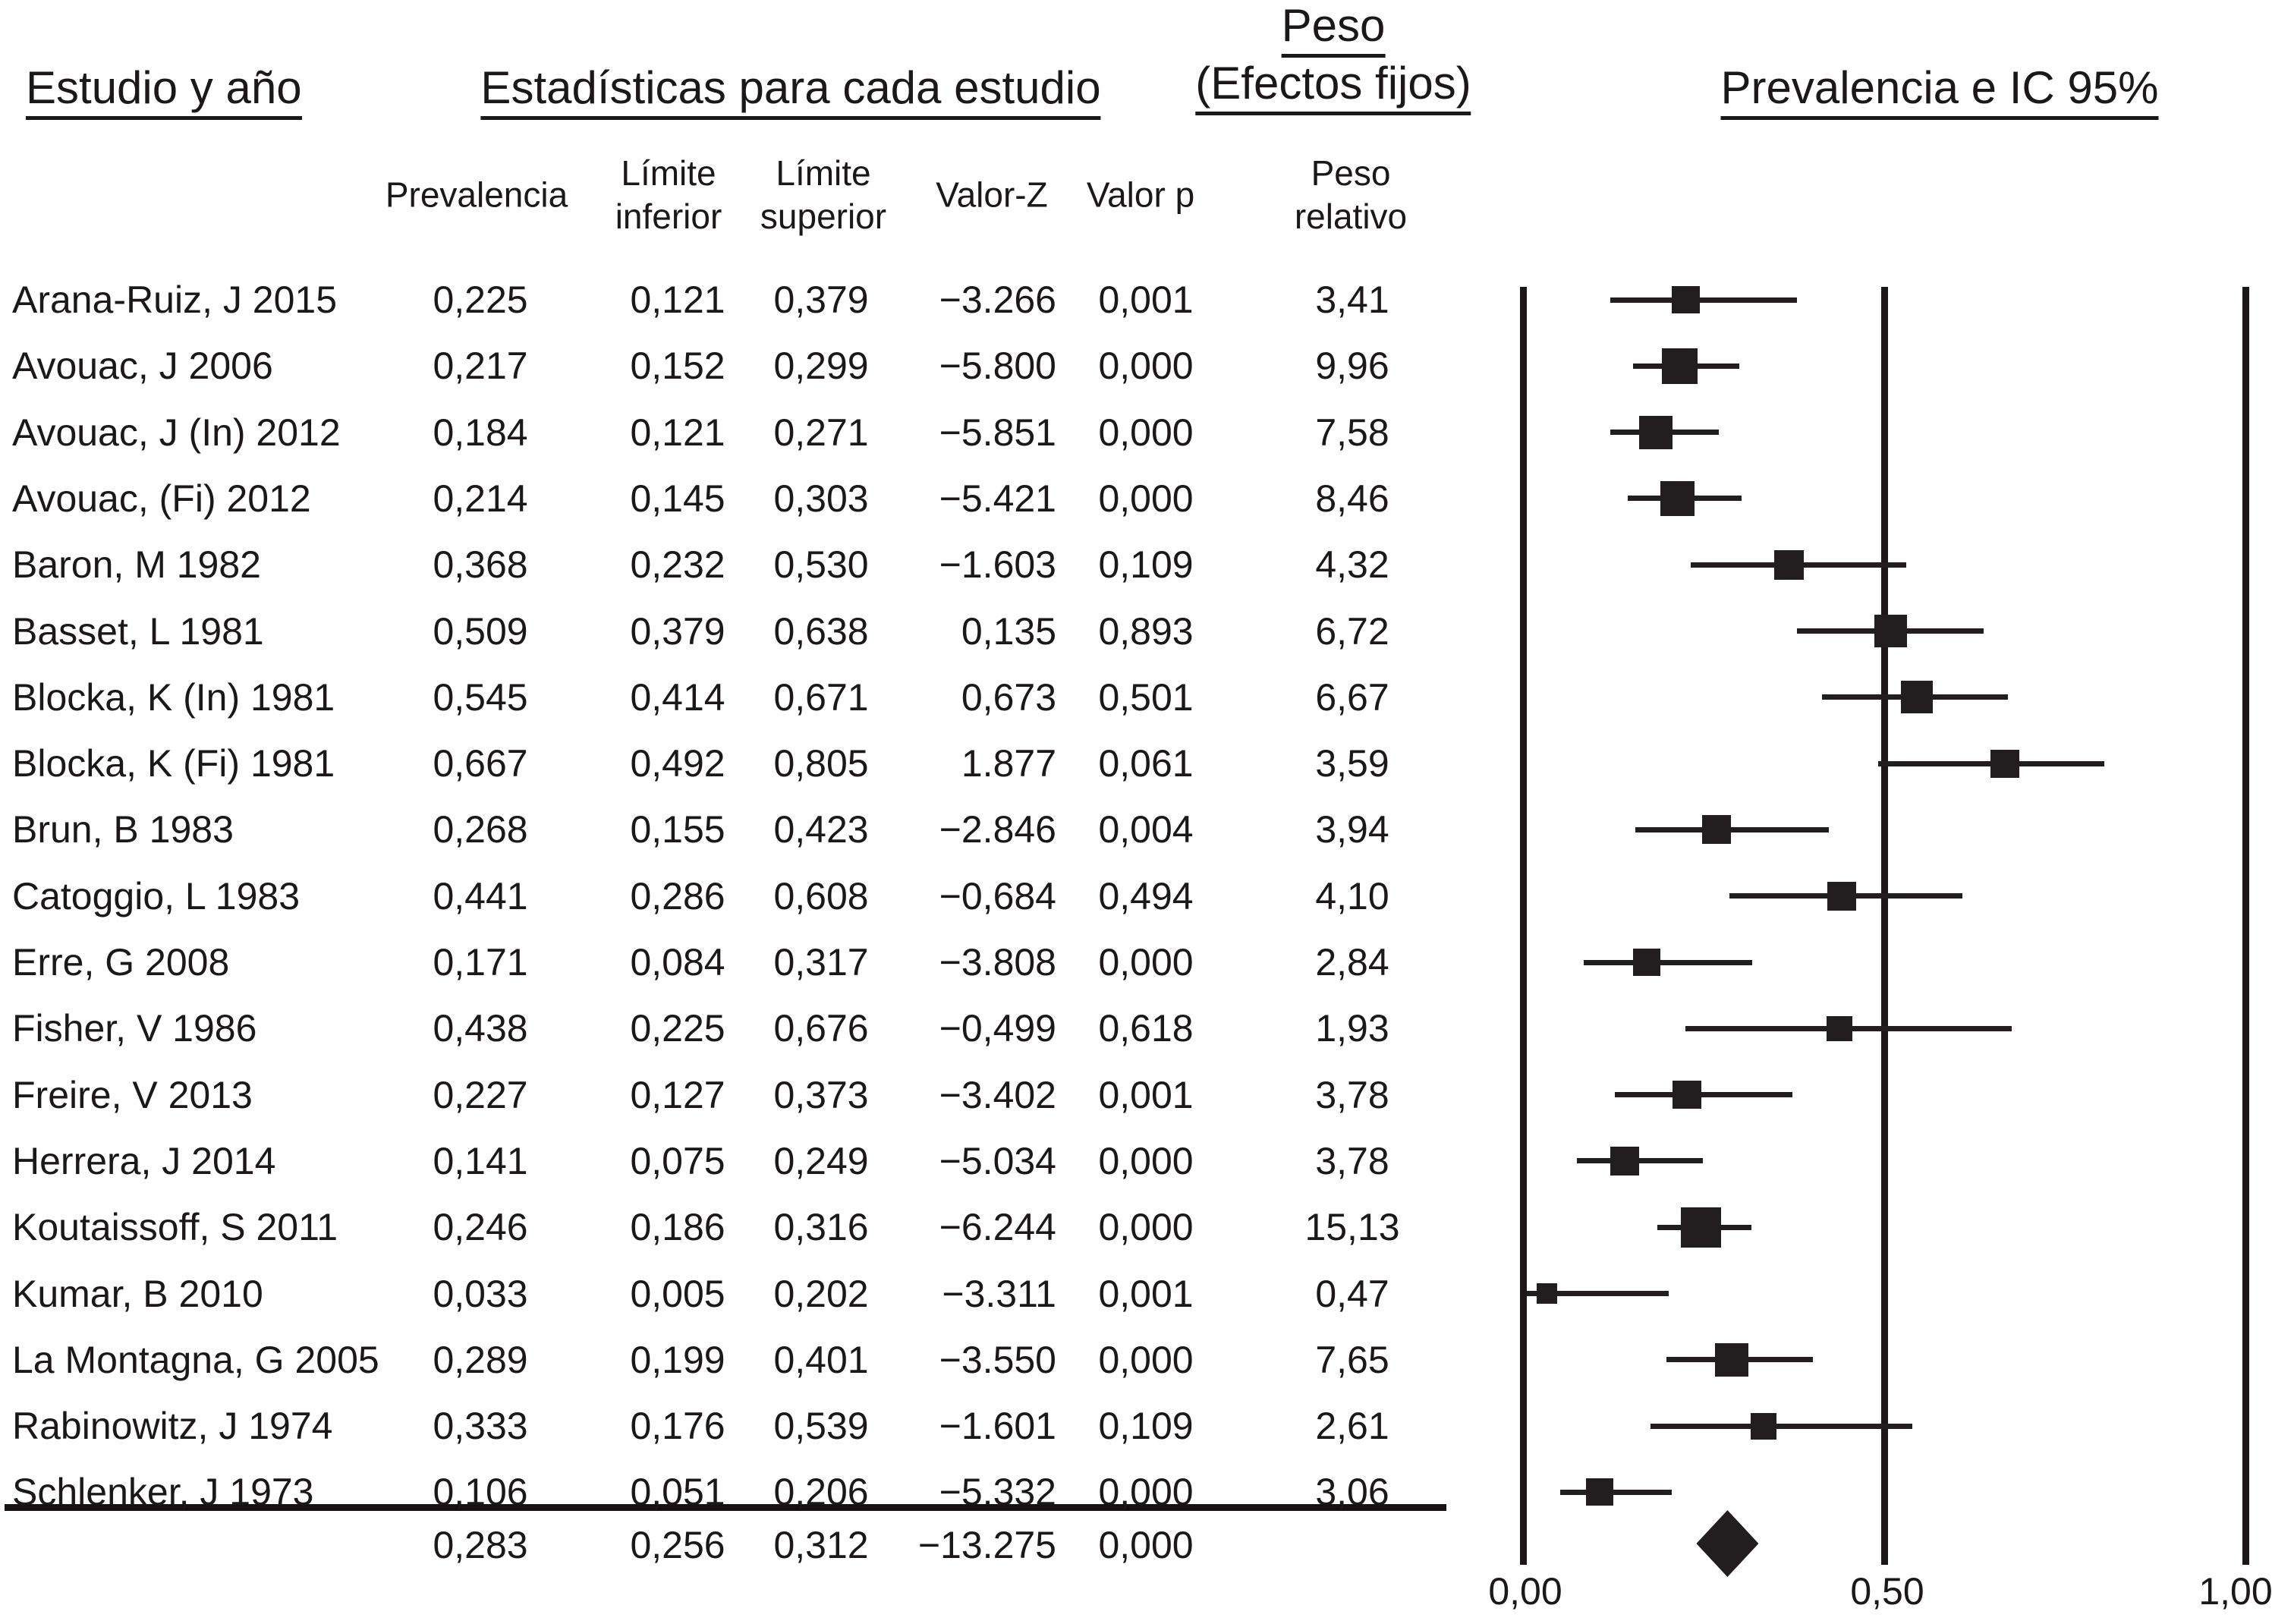  Describe the element at coordinates (821, 829) in the screenshot. I see `limite-superior-cell: 0,423` at that location.